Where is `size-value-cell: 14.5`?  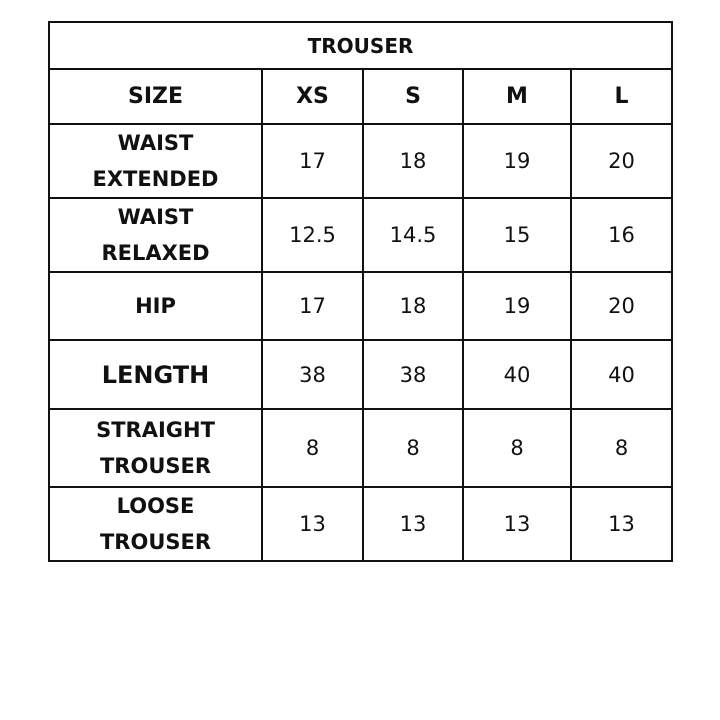 size-value-cell: 14.5 is located at coordinates (413, 235).